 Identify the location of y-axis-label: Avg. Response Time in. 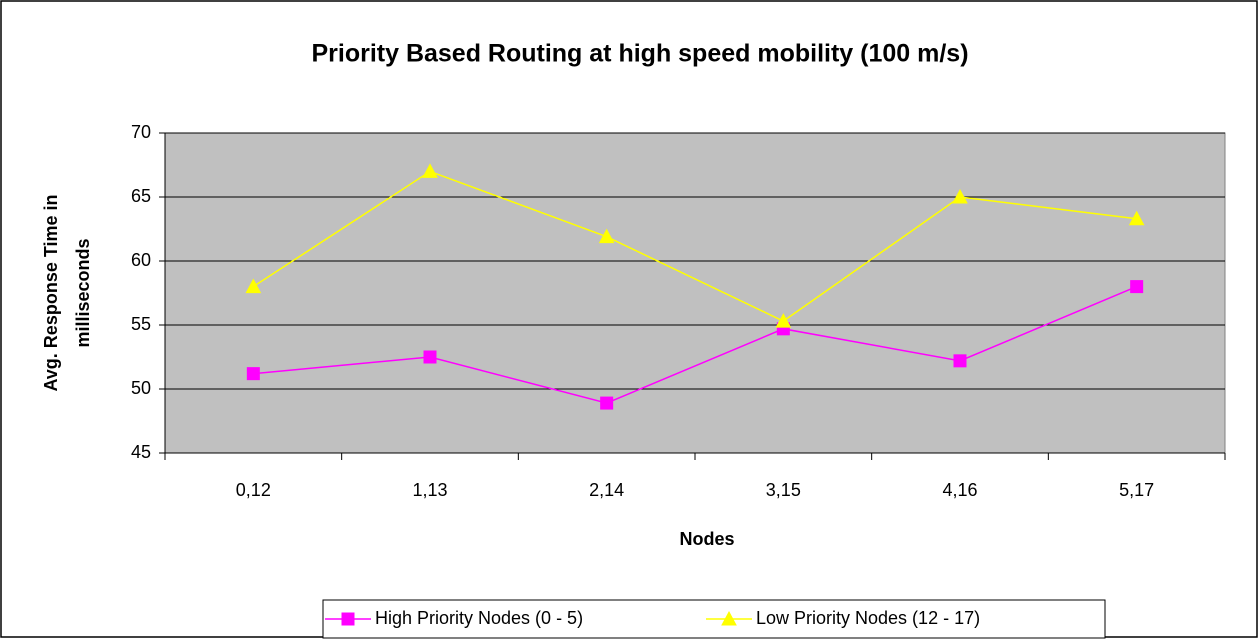
(51, 292).